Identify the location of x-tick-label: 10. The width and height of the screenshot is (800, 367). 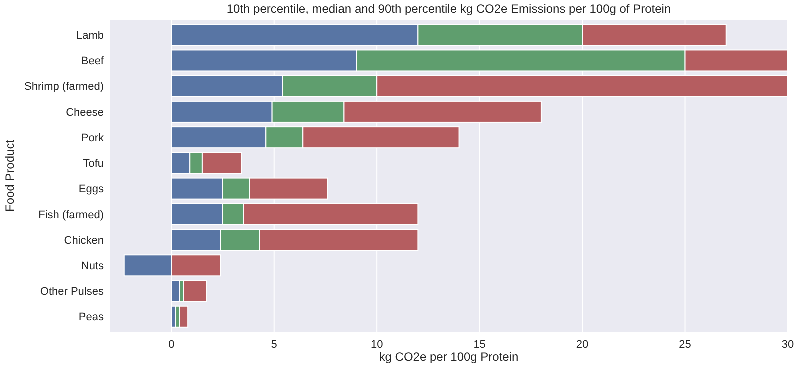
(377, 345).